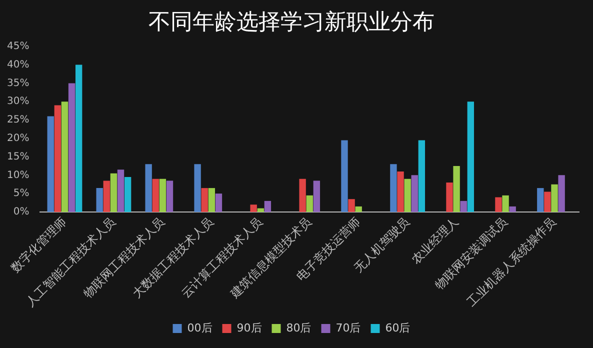 The height and width of the screenshot is (348, 593). Describe the element at coordinates (18, 156) in the screenshot. I see `y-tick-label: 15%` at that location.